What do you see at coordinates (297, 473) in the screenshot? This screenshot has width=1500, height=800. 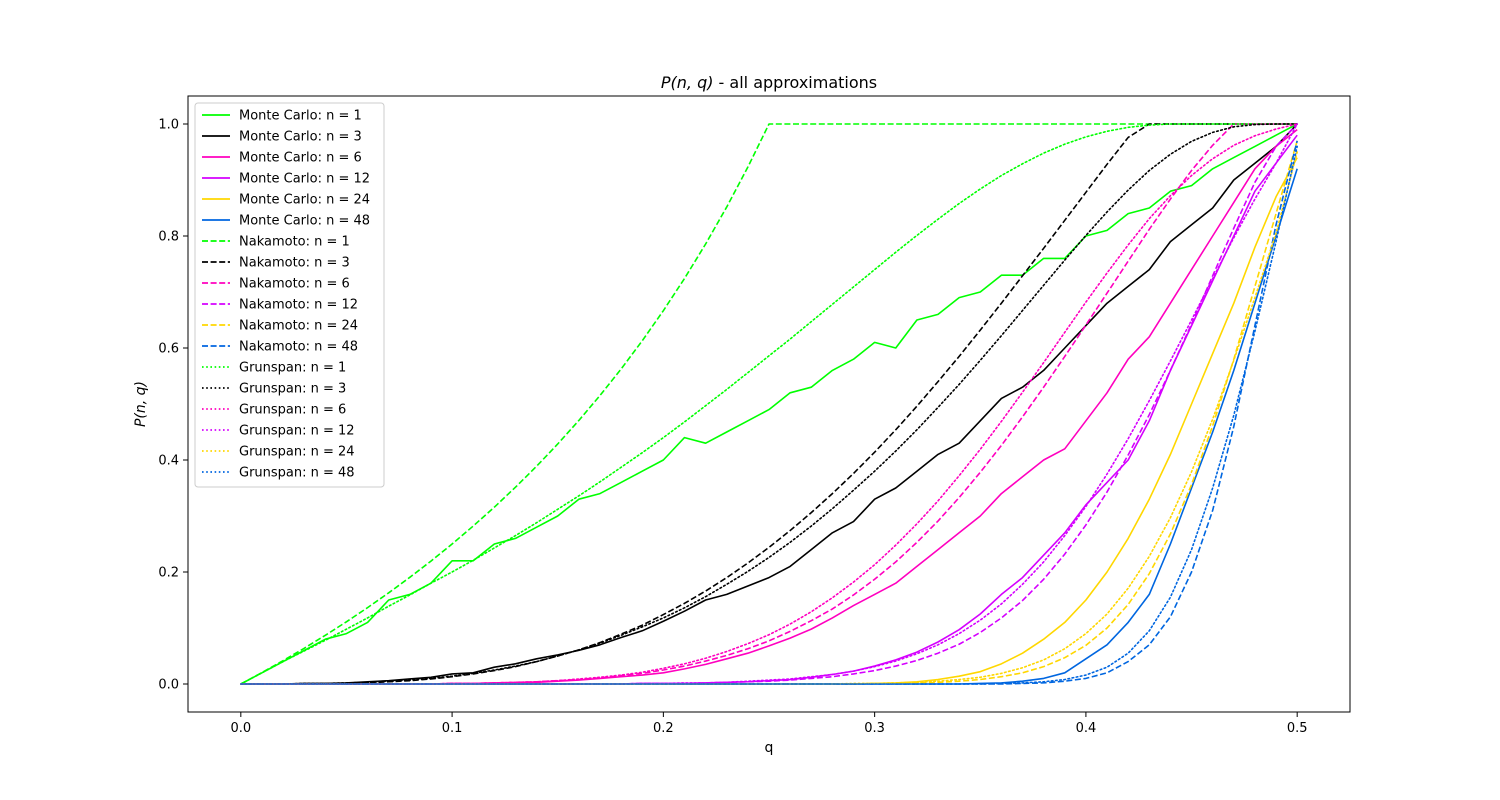 I see `legend-label: Grunspan: n = 48` at bounding box center [297, 473].